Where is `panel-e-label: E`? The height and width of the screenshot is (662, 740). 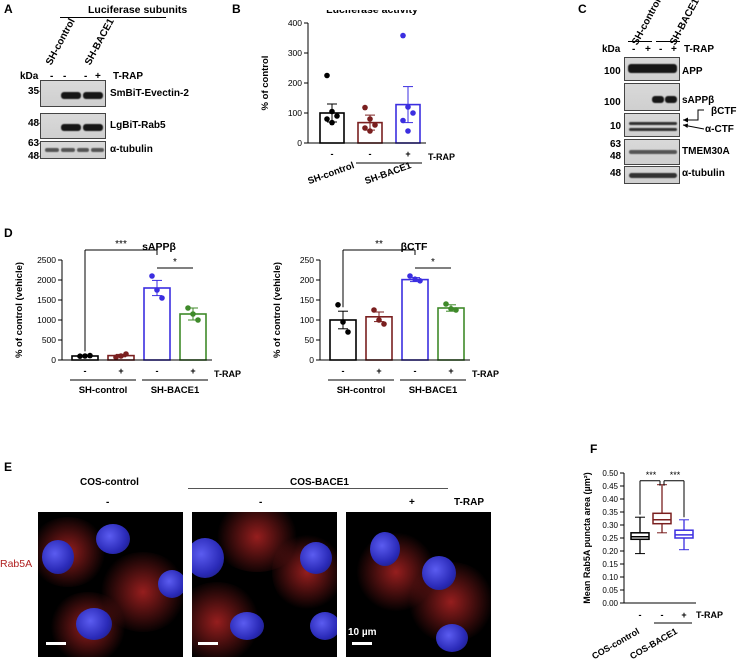
panel-e-label: E is located at coordinates (8, 467).